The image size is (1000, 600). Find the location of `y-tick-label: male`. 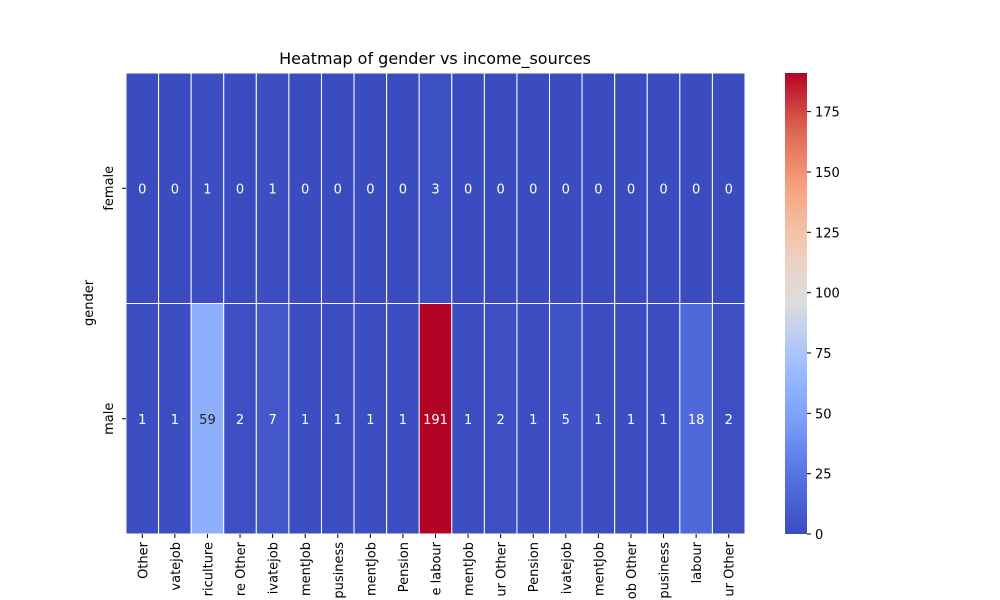

y-tick-label: male is located at coordinates (109, 419).